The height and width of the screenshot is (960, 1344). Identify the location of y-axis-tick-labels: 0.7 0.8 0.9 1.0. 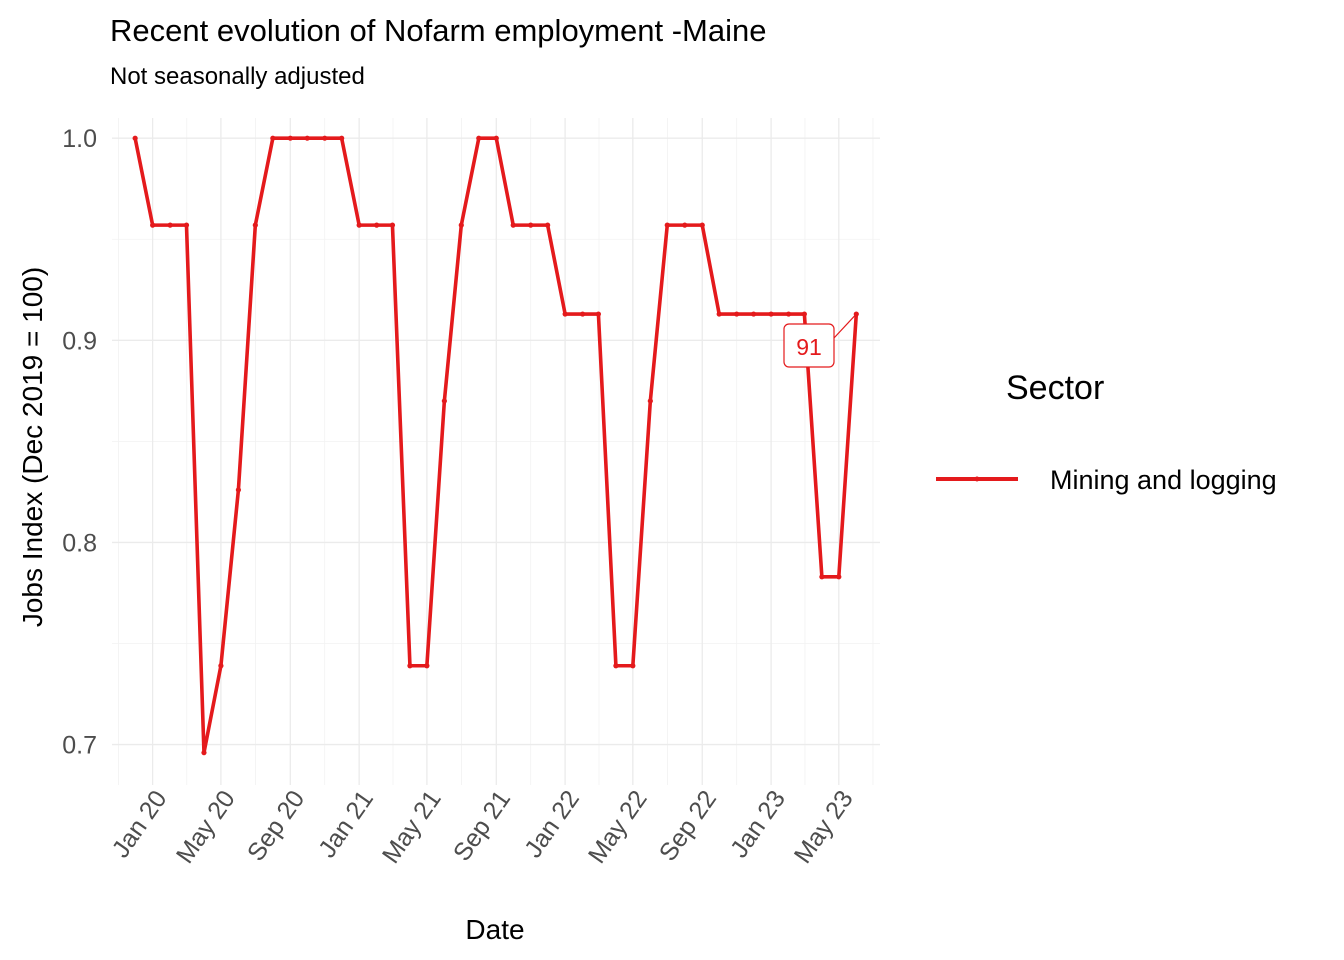
(79, 442).